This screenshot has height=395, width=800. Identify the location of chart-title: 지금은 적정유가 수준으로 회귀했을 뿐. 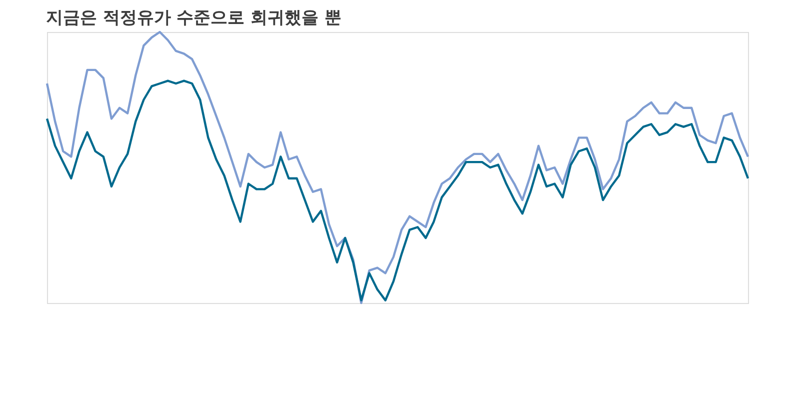
(194, 18).